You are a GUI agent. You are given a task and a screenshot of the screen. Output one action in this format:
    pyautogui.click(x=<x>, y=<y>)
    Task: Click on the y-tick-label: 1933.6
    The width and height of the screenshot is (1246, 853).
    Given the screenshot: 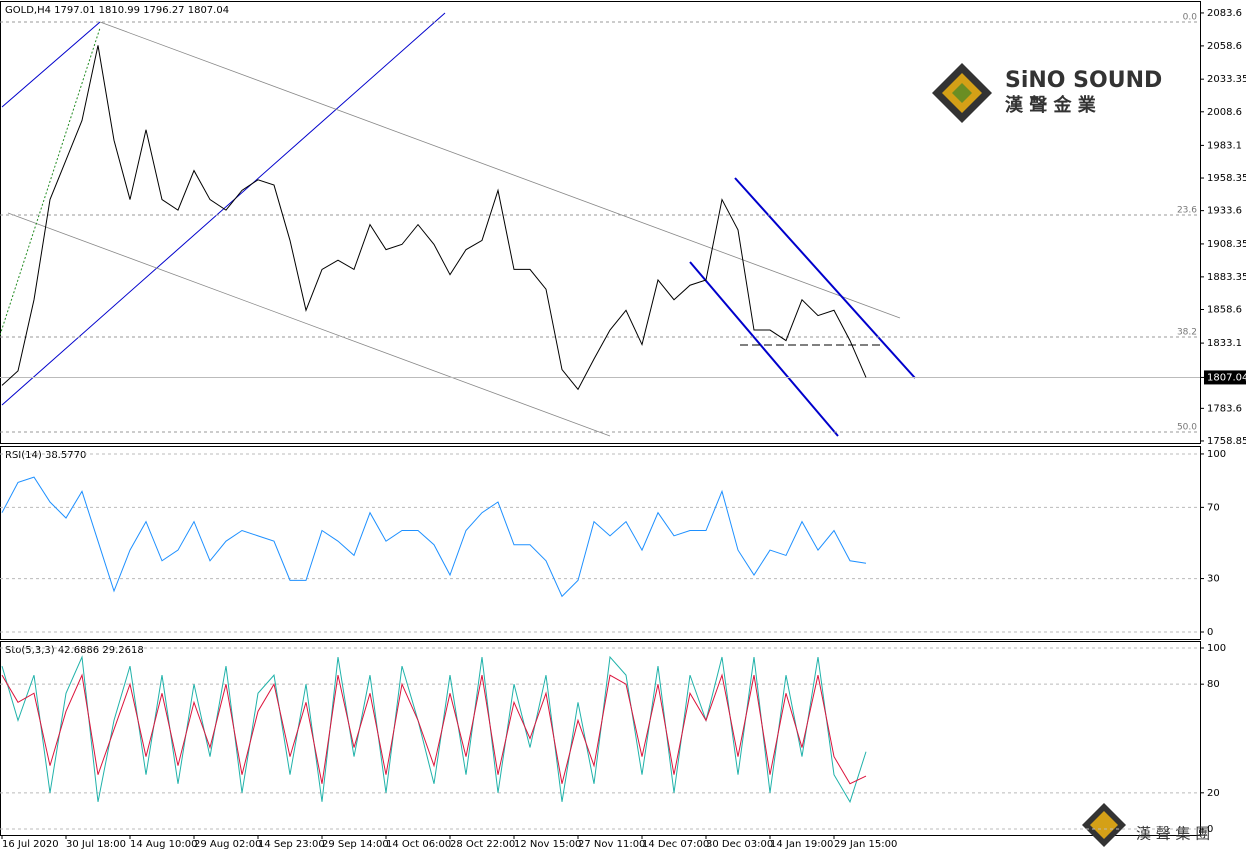 What is the action you would take?
    pyautogui.click(x=1224, y=211)
    